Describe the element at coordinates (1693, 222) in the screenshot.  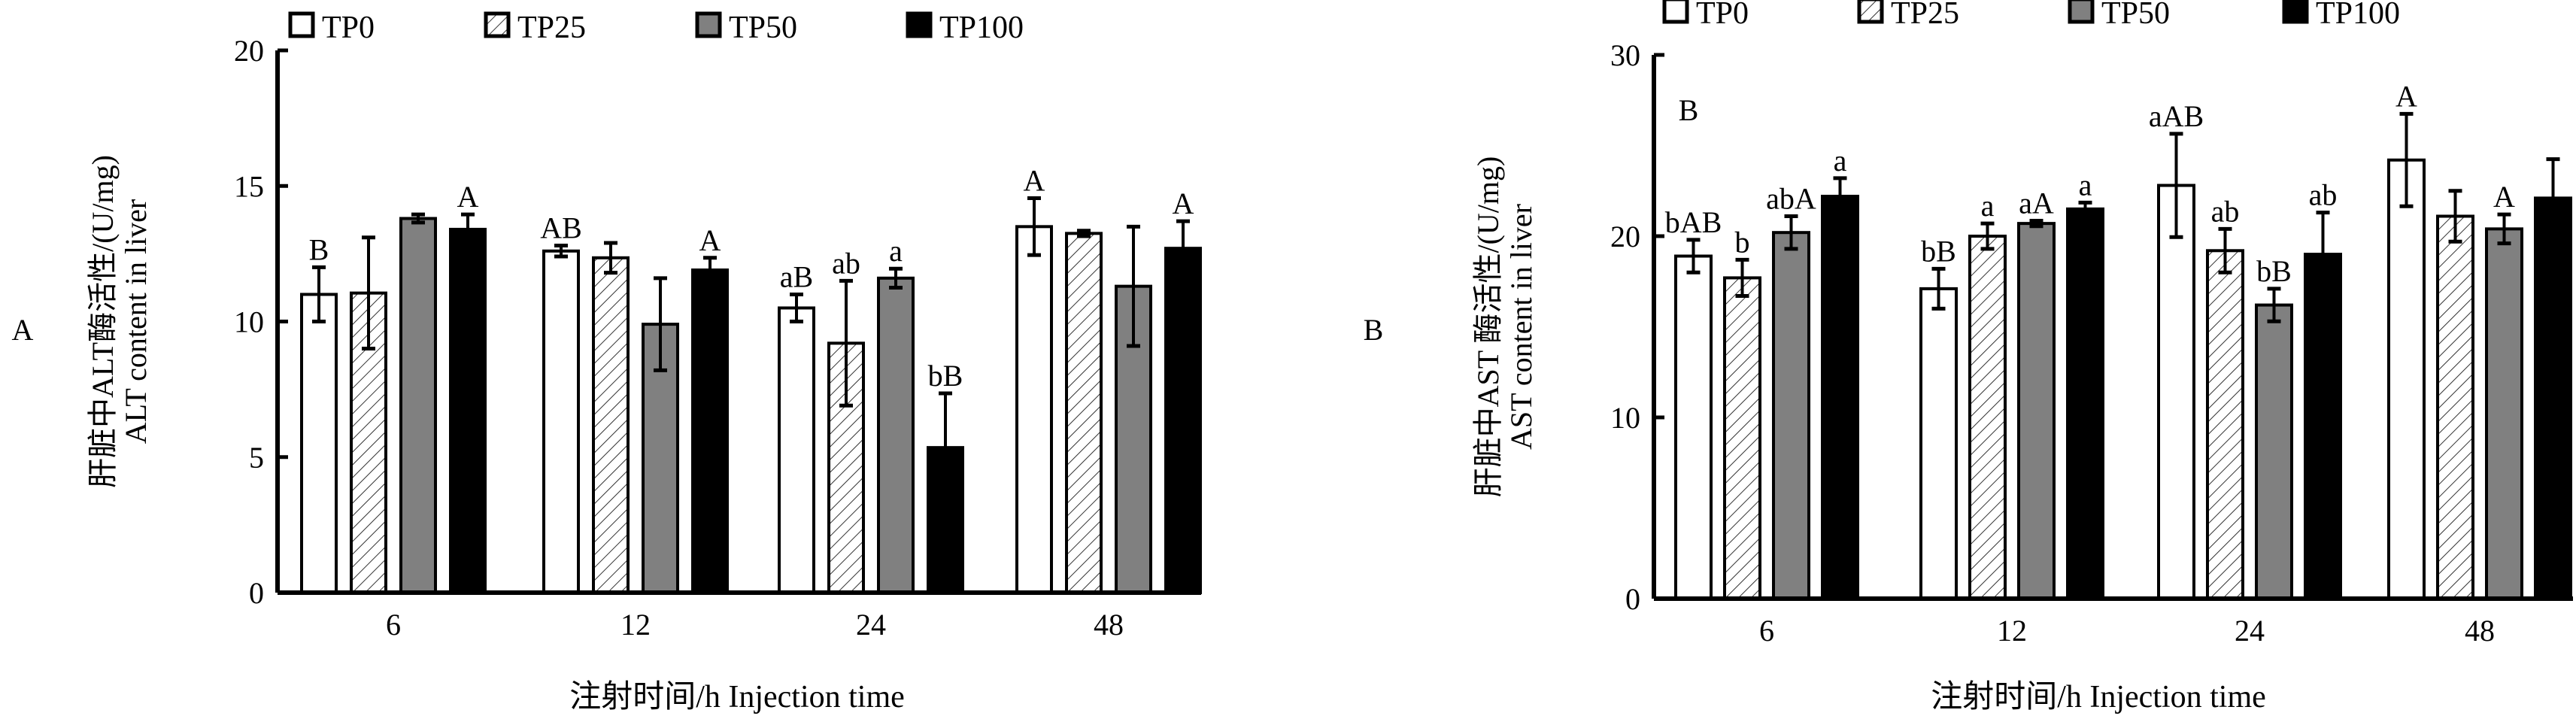
I see `significance-label: bAB` at that location.